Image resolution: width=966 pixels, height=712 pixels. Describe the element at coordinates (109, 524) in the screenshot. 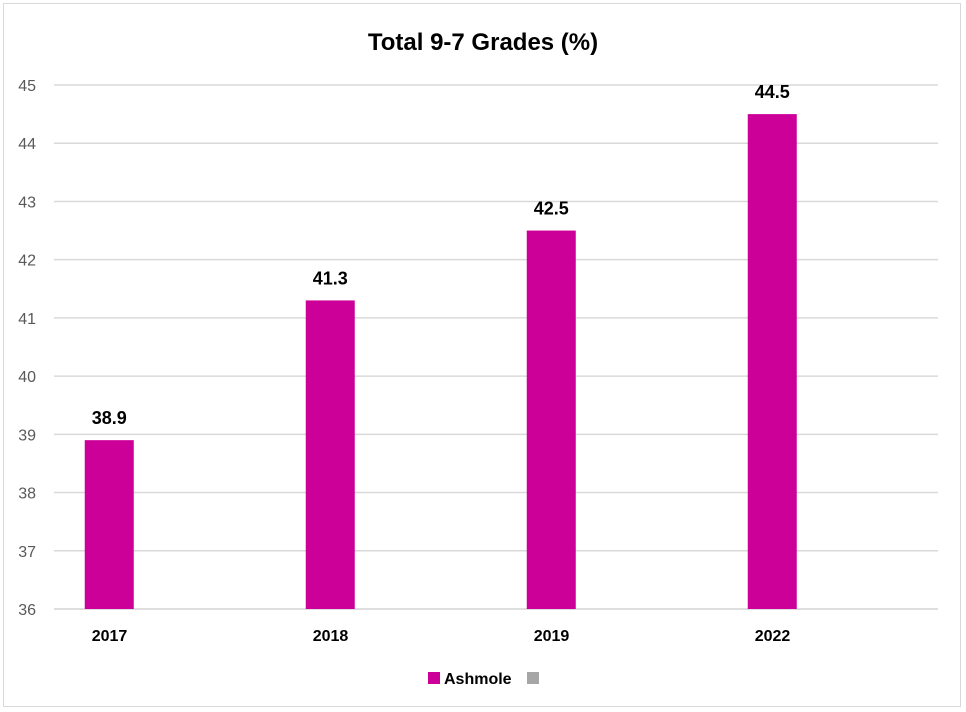

I see `bar-2017` at that location.